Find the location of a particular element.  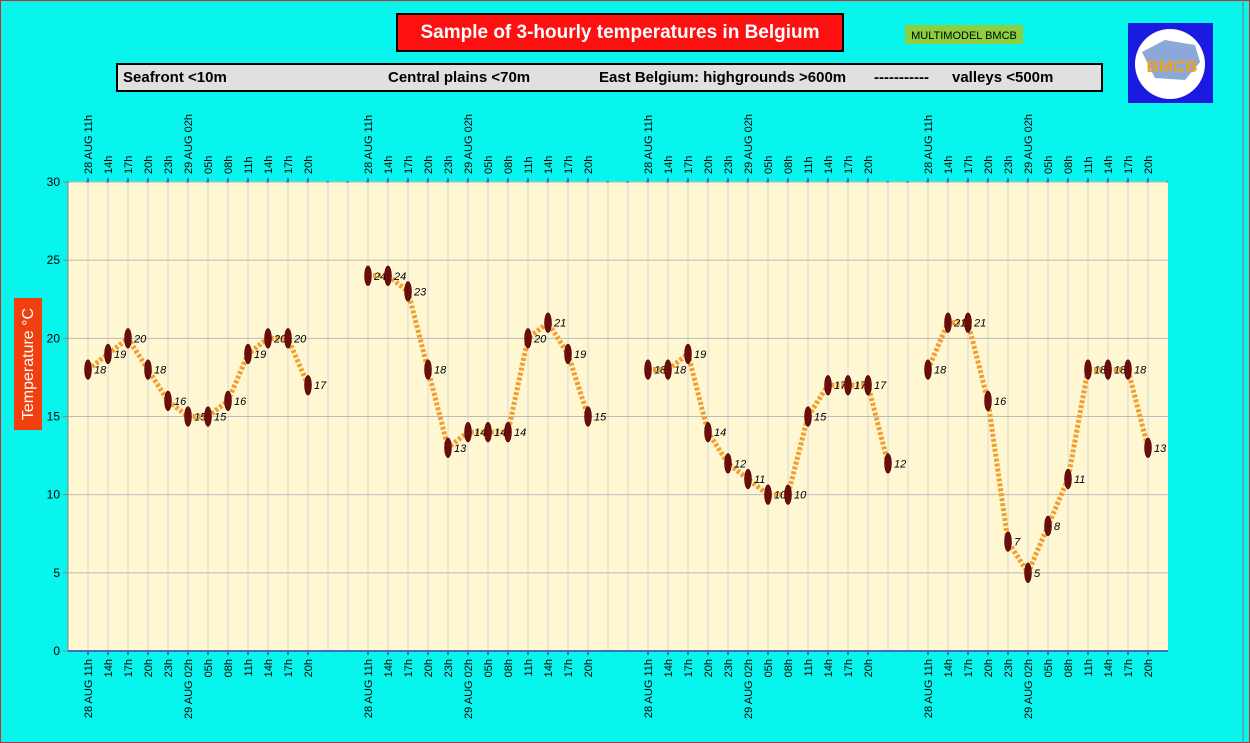

header-label: ----------- is located at coordinates (901, 77).